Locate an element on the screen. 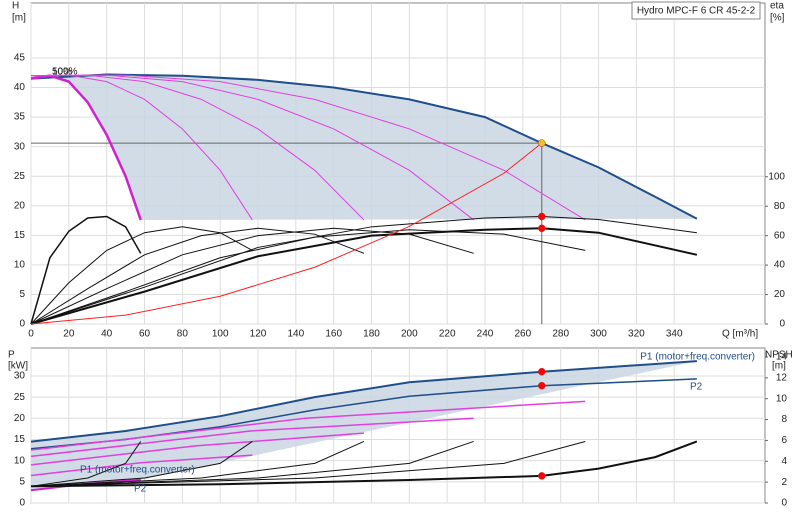 The height and width of the screenshot is (520, 800). x-tick-label: 280 is located at coordinates (560, 334).